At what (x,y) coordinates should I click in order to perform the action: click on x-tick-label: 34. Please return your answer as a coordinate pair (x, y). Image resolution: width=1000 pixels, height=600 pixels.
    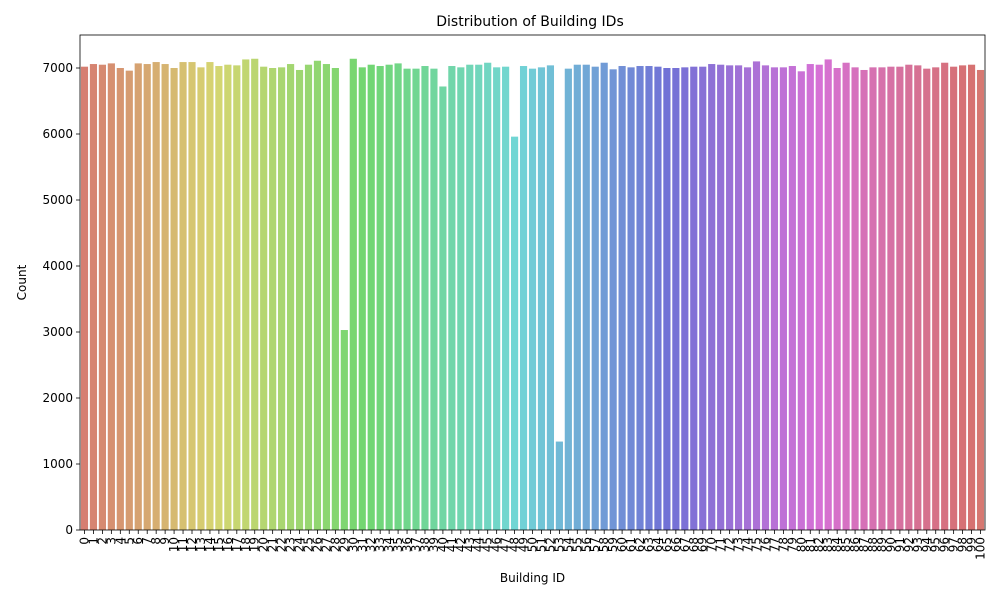
    Looking at the image, I should click on (389, 544).